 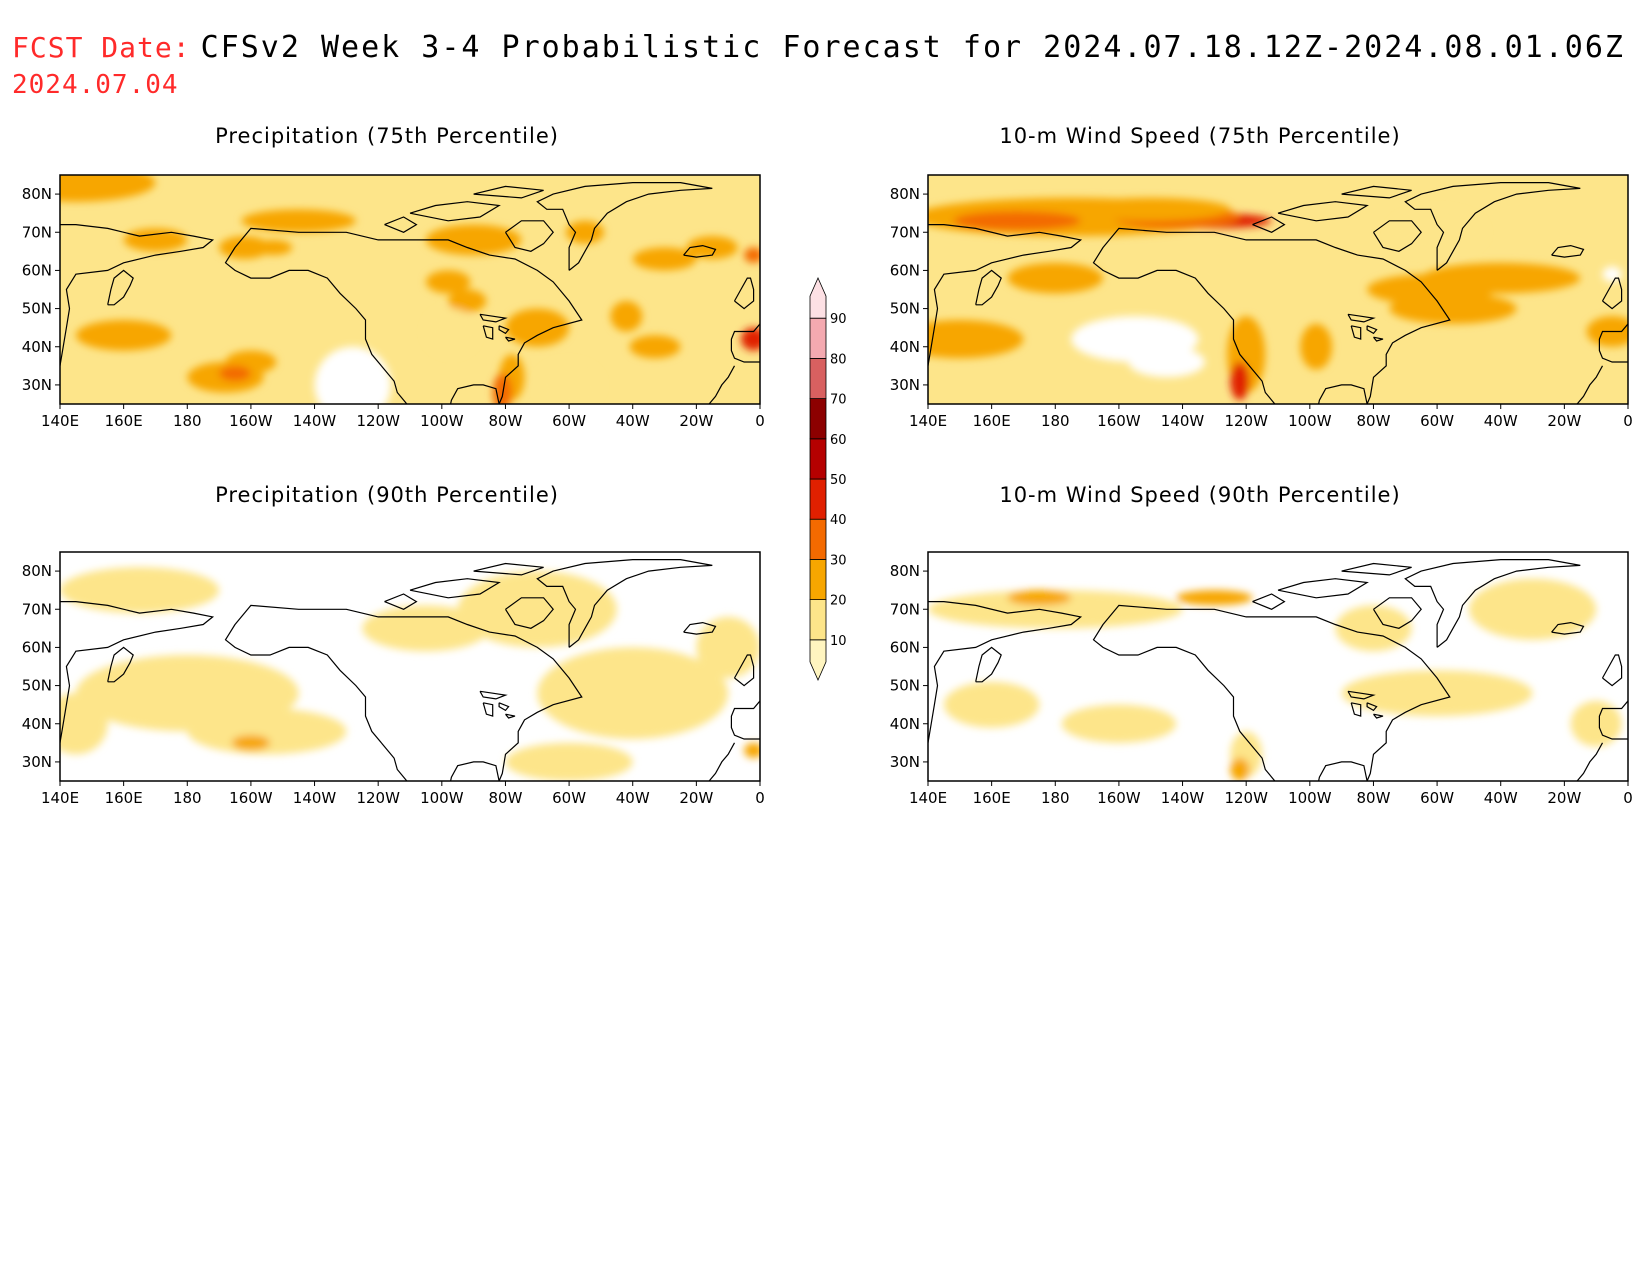 I want to click on colorbar-label: 50, so click(x=838, y=480).